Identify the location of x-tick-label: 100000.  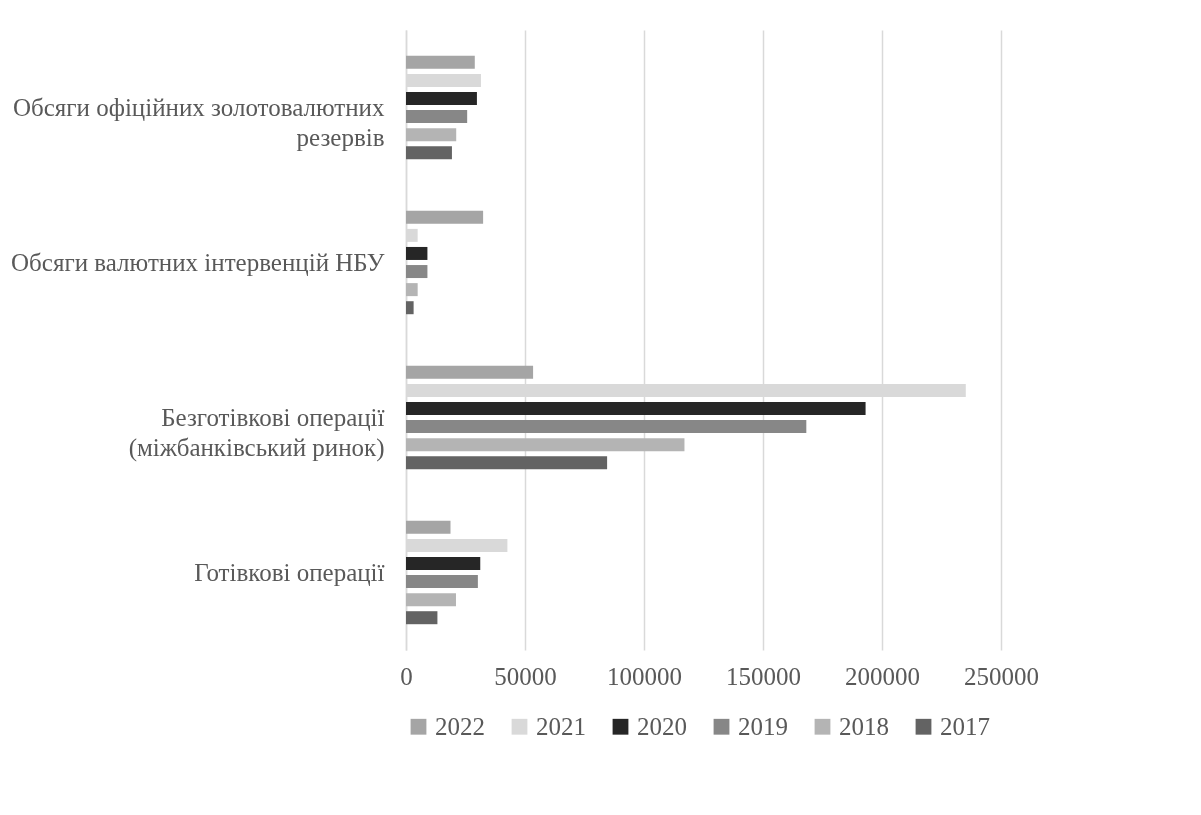
(644, 676).